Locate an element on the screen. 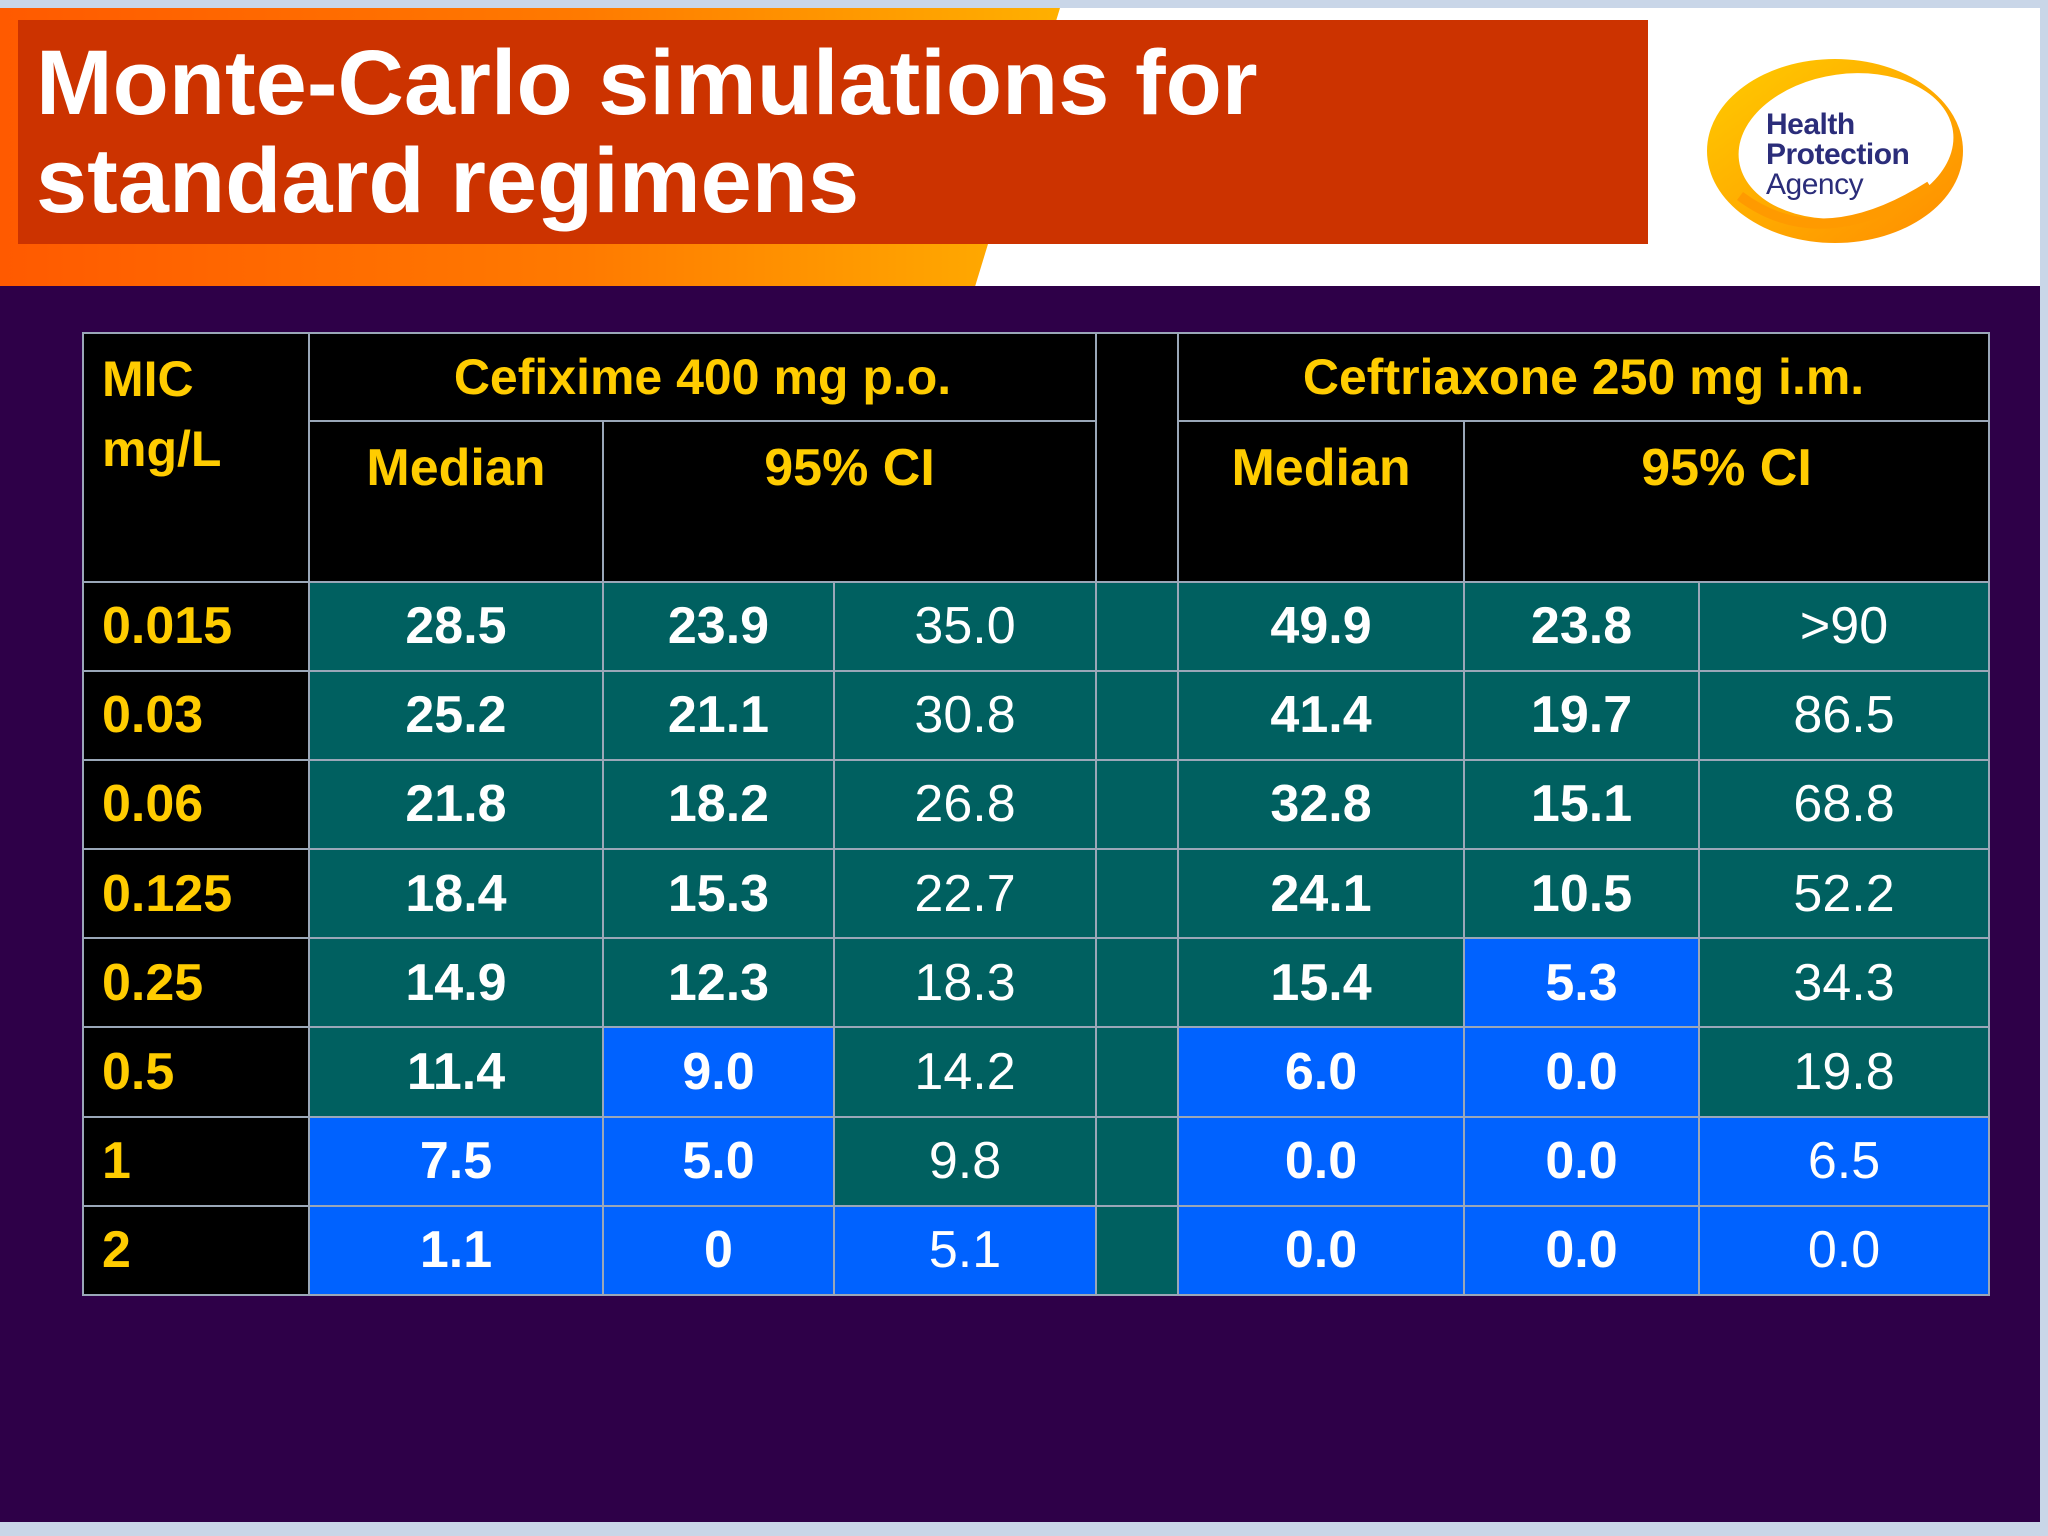  cefixime-ci-low: 15.3 is located at coordinates (718, 894).